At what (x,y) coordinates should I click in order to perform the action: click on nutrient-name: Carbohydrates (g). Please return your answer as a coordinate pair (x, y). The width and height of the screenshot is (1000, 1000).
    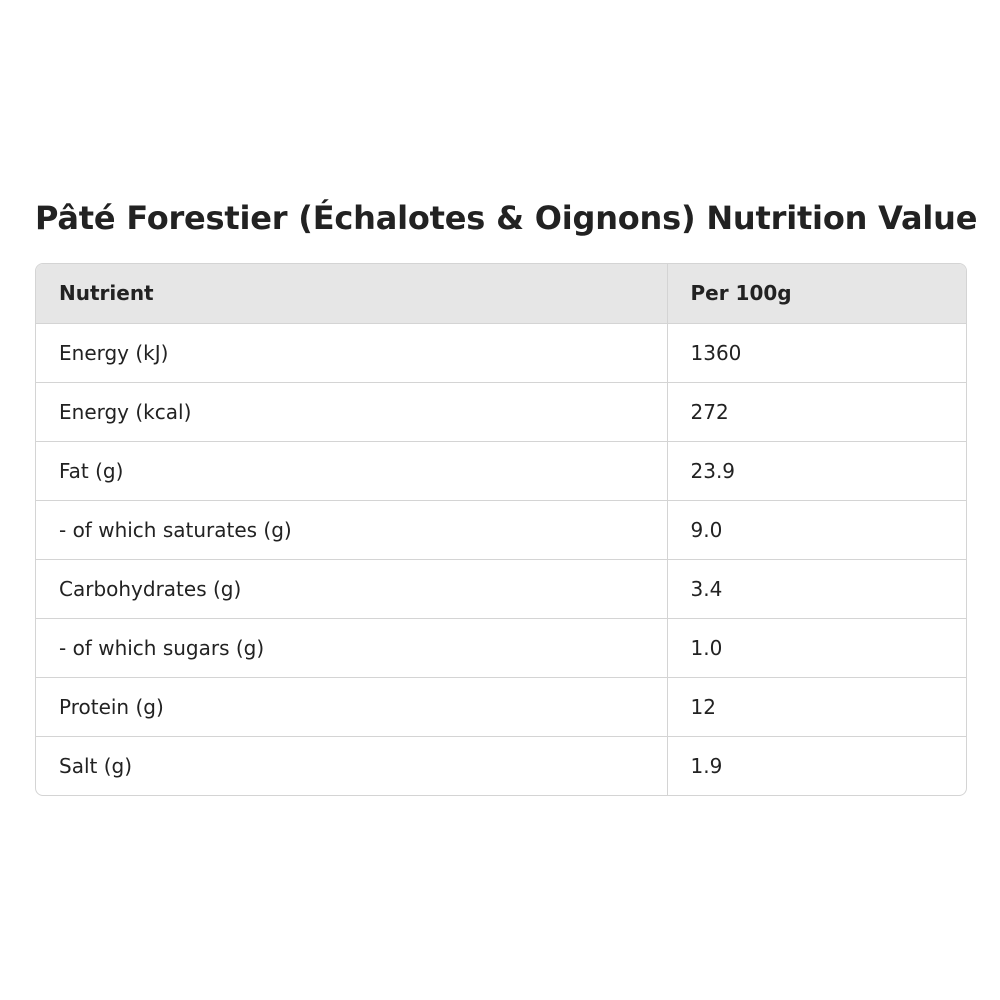
    Looking at the image, I should click on (351, 589).